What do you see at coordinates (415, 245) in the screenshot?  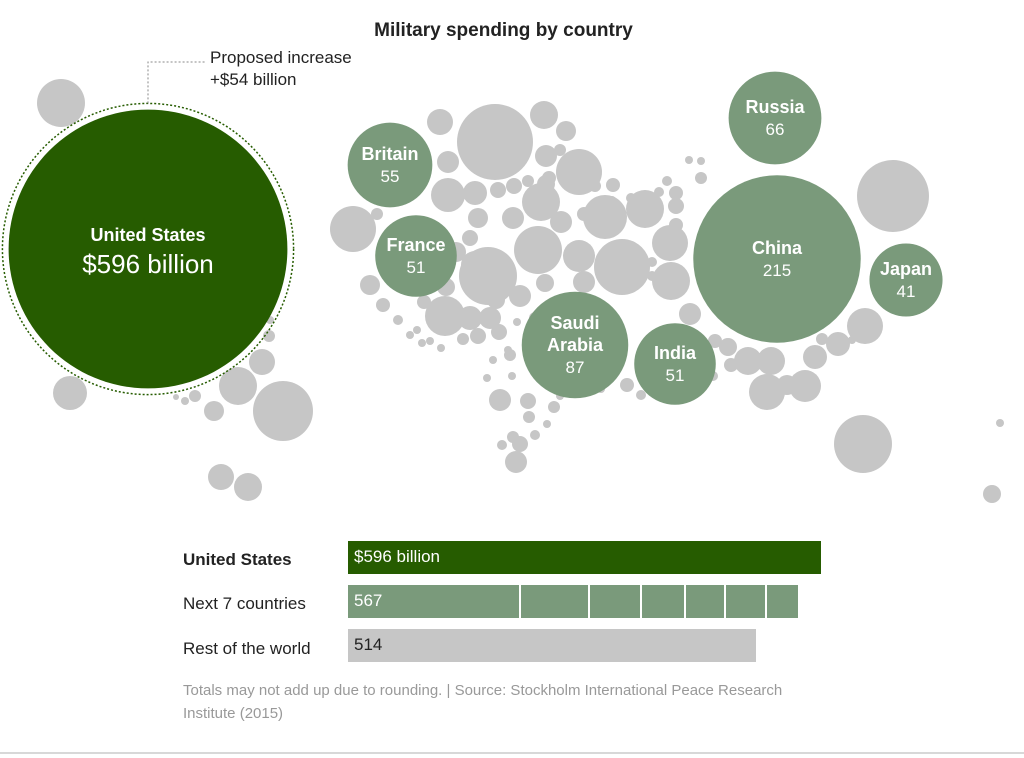 I see `bubble-name-france: France` at bounding box center [415, 245].